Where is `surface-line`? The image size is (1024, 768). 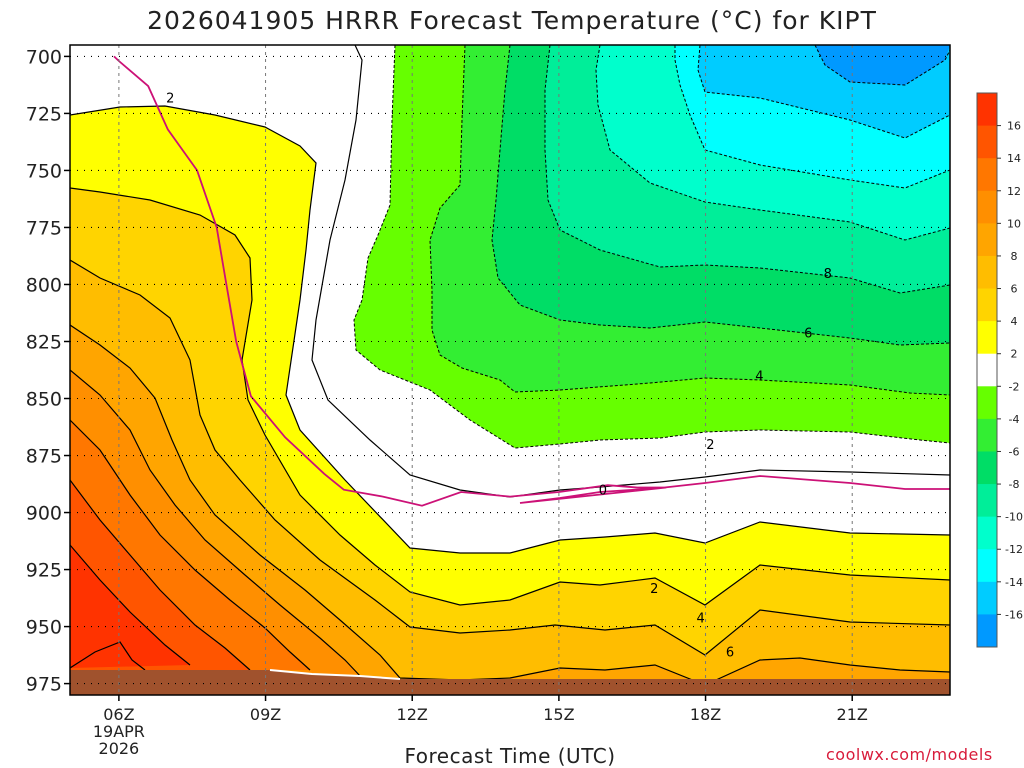 surface-line is located at coordinates (335, 674).